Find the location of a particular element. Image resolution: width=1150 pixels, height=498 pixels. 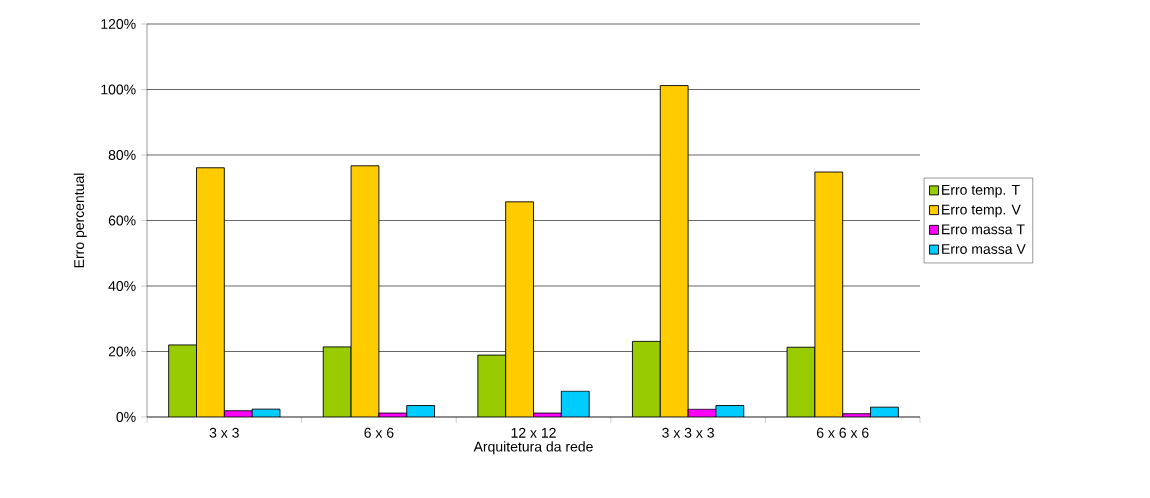

x-tick-label: 6 x 6 x 6 is located at coordinates (842, 432).